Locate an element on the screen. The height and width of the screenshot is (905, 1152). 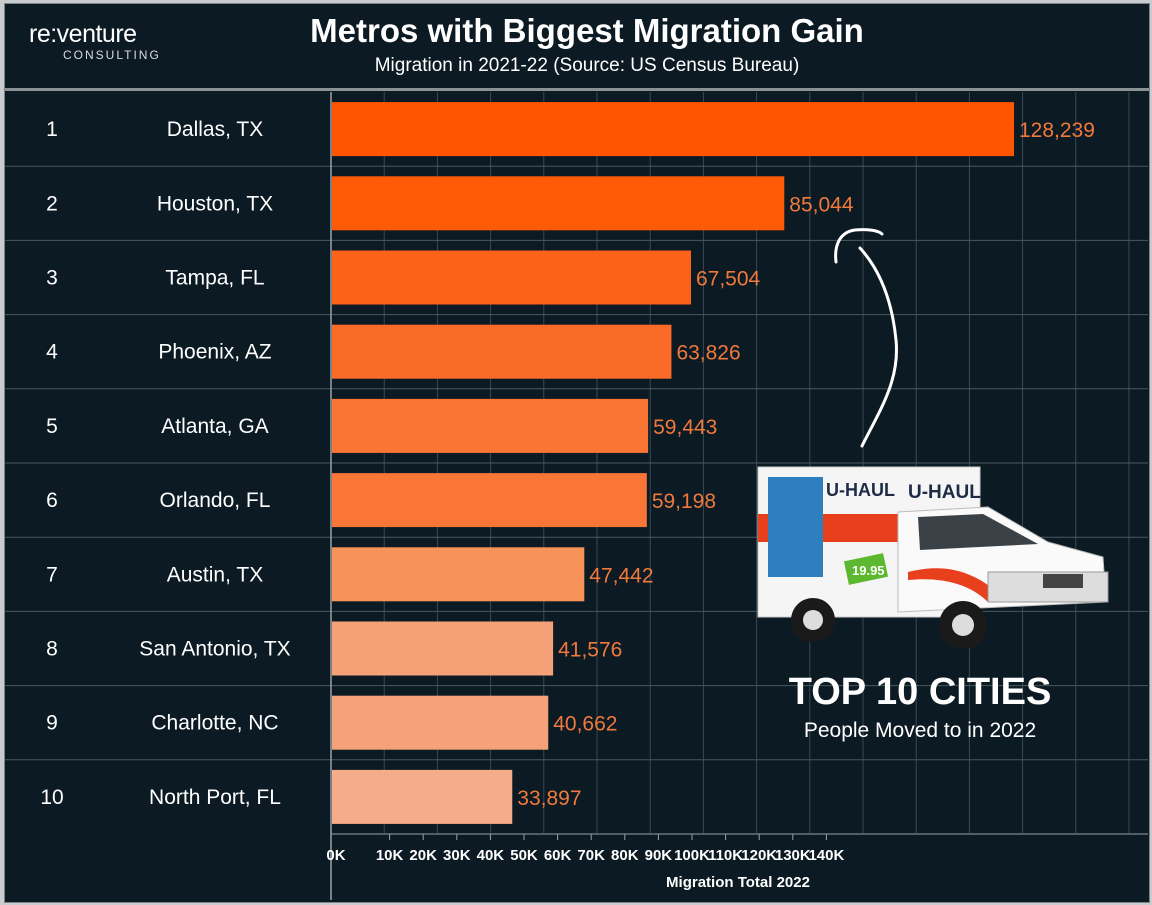
rank-label: 6 is located at coordinates (52, 500).